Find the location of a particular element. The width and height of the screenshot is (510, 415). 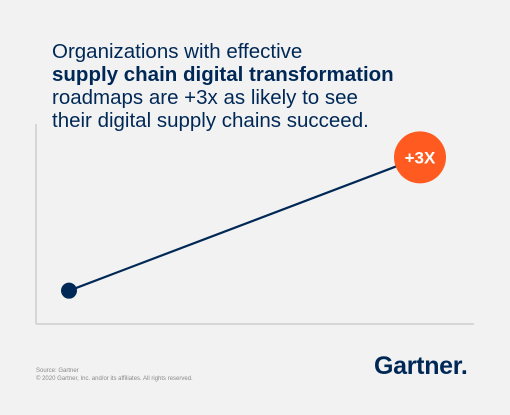

headline-line-3: roadmaps are +3x as likely to see is located at coordinates (205, 97).